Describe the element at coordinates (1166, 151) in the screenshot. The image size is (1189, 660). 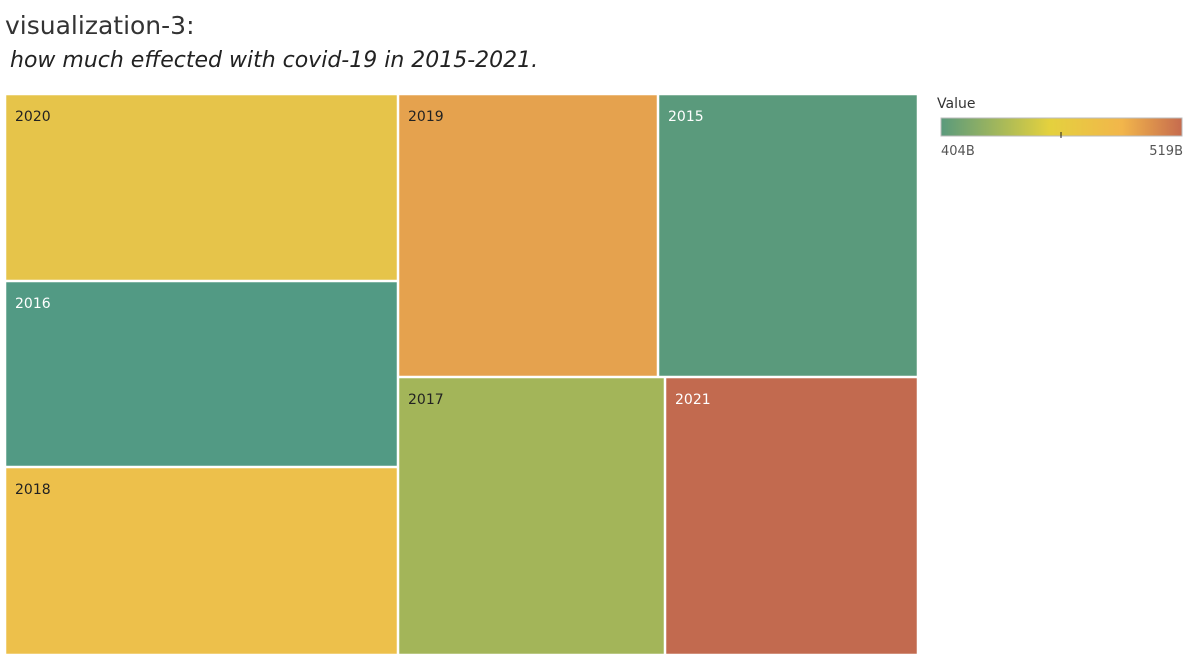
I see `legend-max-label: 519B` at that location.